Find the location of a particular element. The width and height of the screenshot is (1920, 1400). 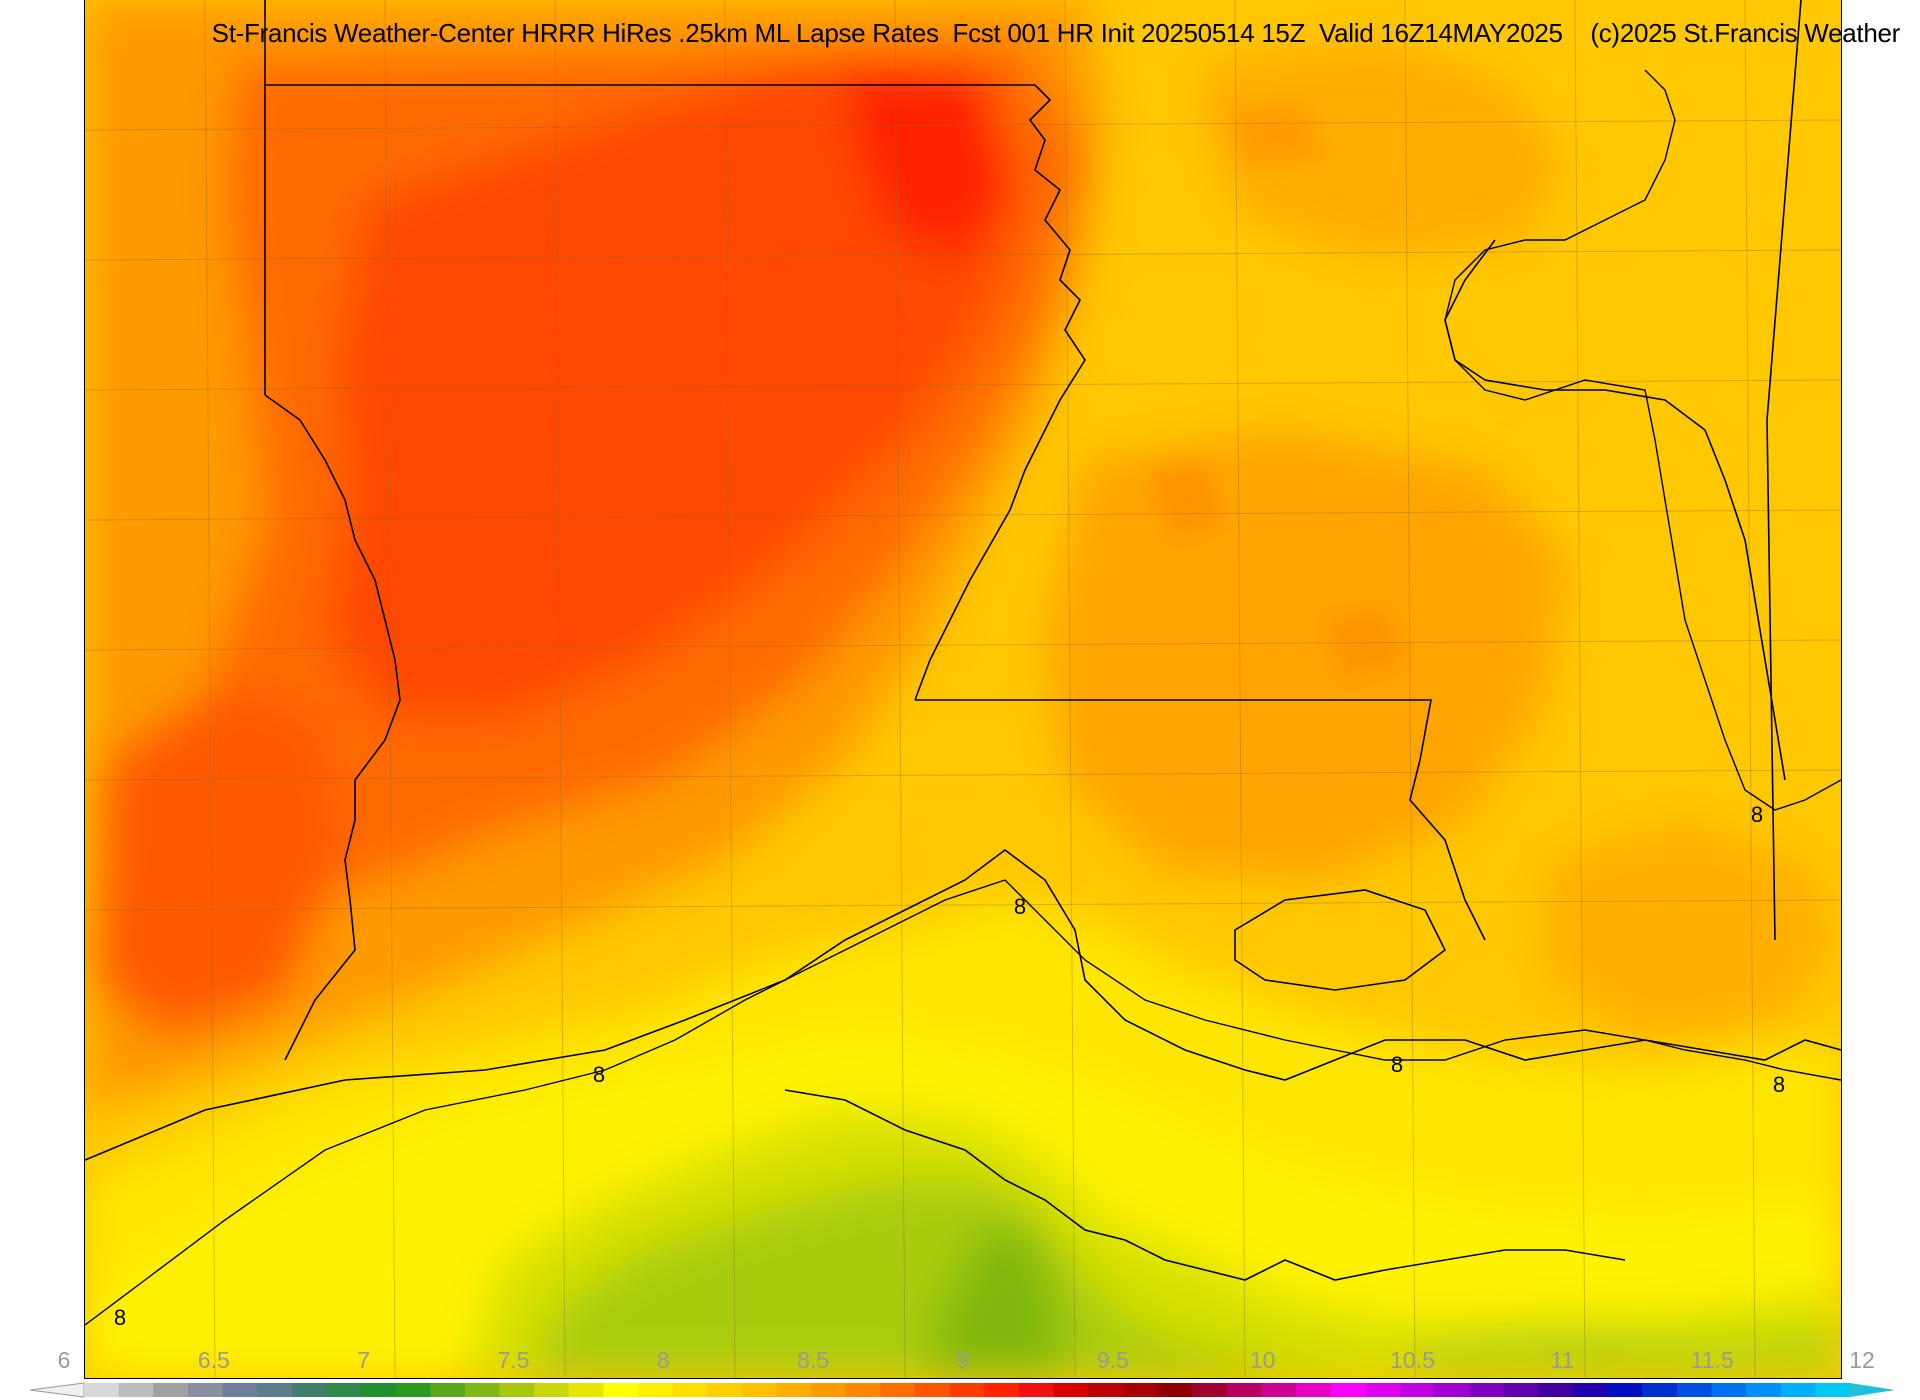

colorbar-tick-label: 12 is located at coordinates (1862, 1360).